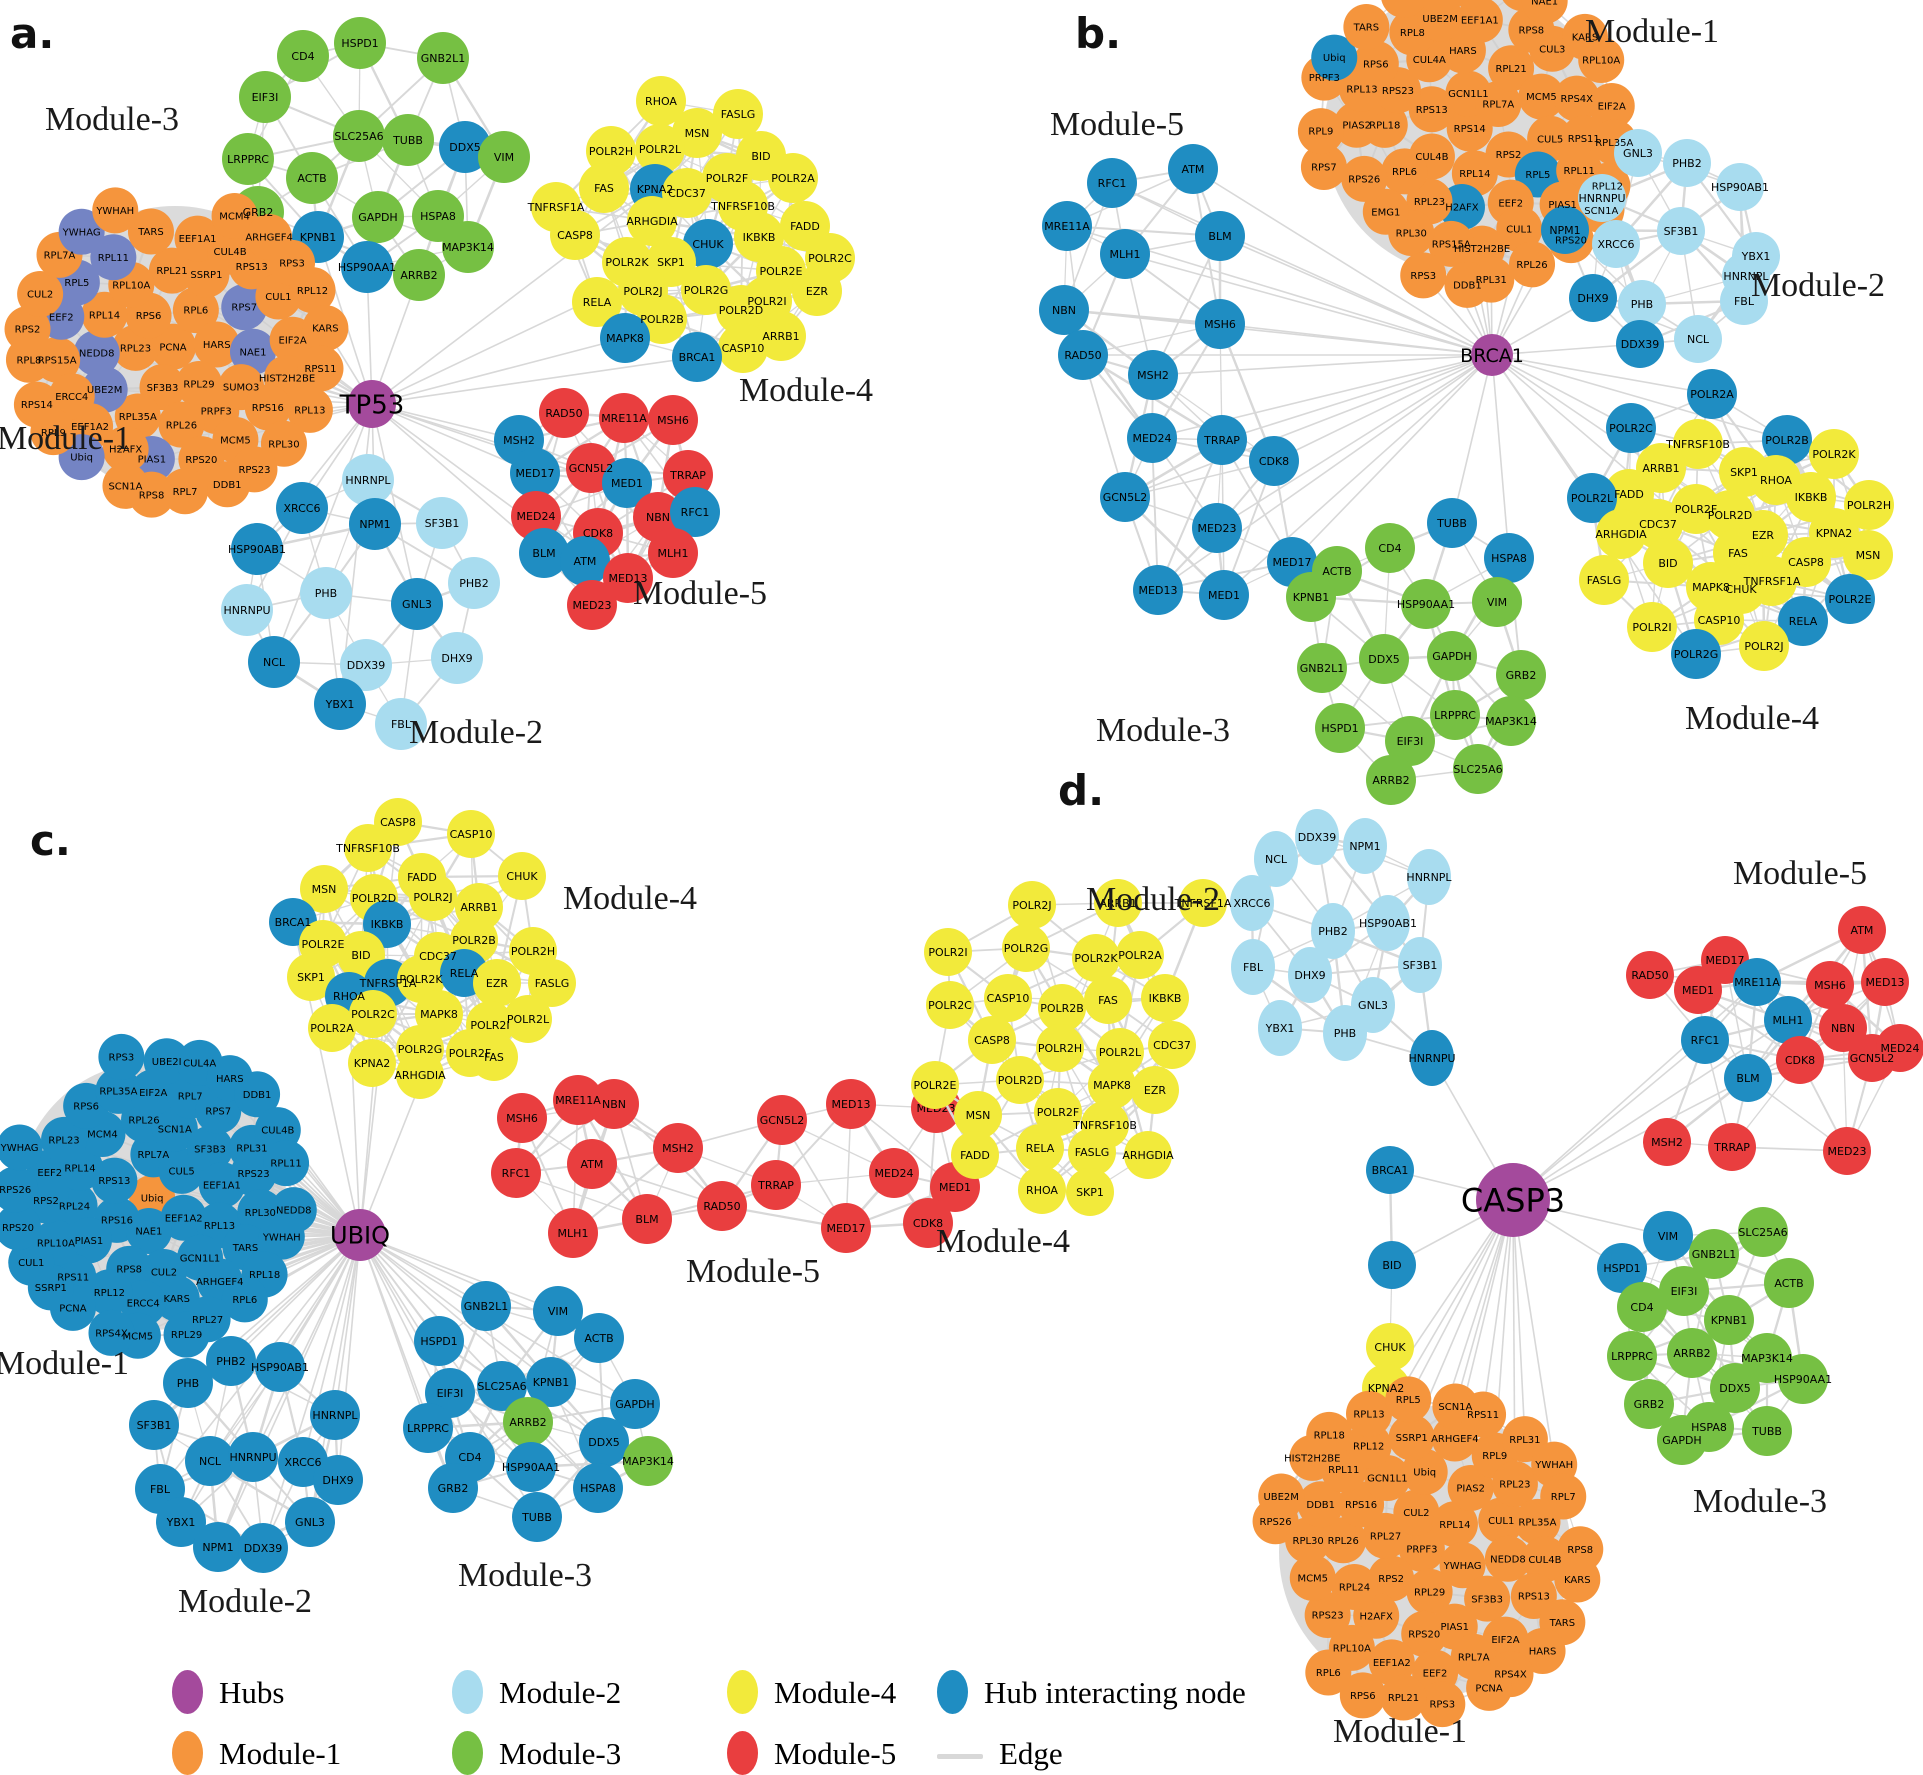 Image resolution: width=1923 pixels, height=1775 pixels. What do you see at coordinates (1757, 982) in the screenshot?
I see `node-MRE11A` at bounding box center [1757, 982].